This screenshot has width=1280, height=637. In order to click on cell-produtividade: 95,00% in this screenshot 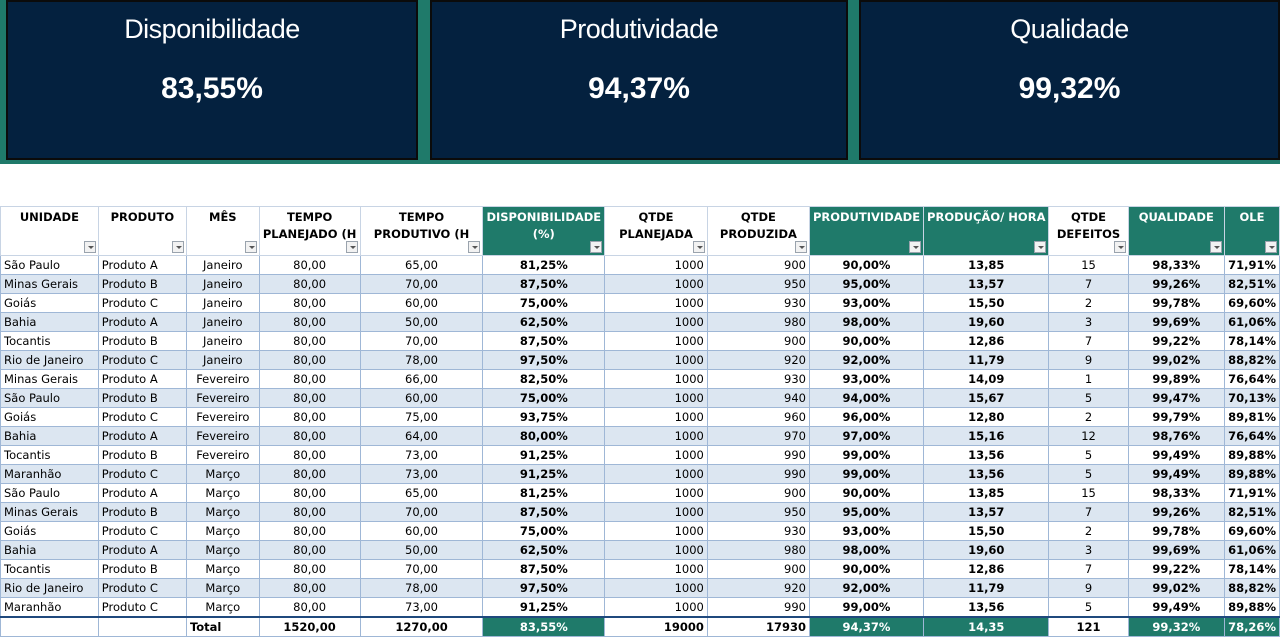, I will do `click(866, 284)`.